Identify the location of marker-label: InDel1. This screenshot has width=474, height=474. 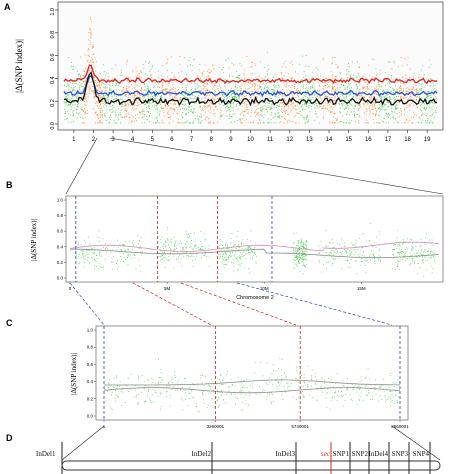
(46, 454).